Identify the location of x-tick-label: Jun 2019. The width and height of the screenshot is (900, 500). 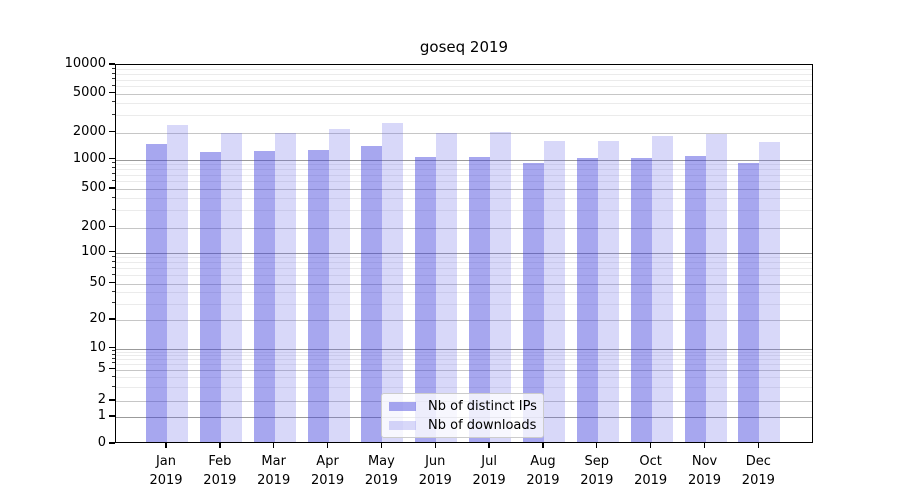
(435, 471).